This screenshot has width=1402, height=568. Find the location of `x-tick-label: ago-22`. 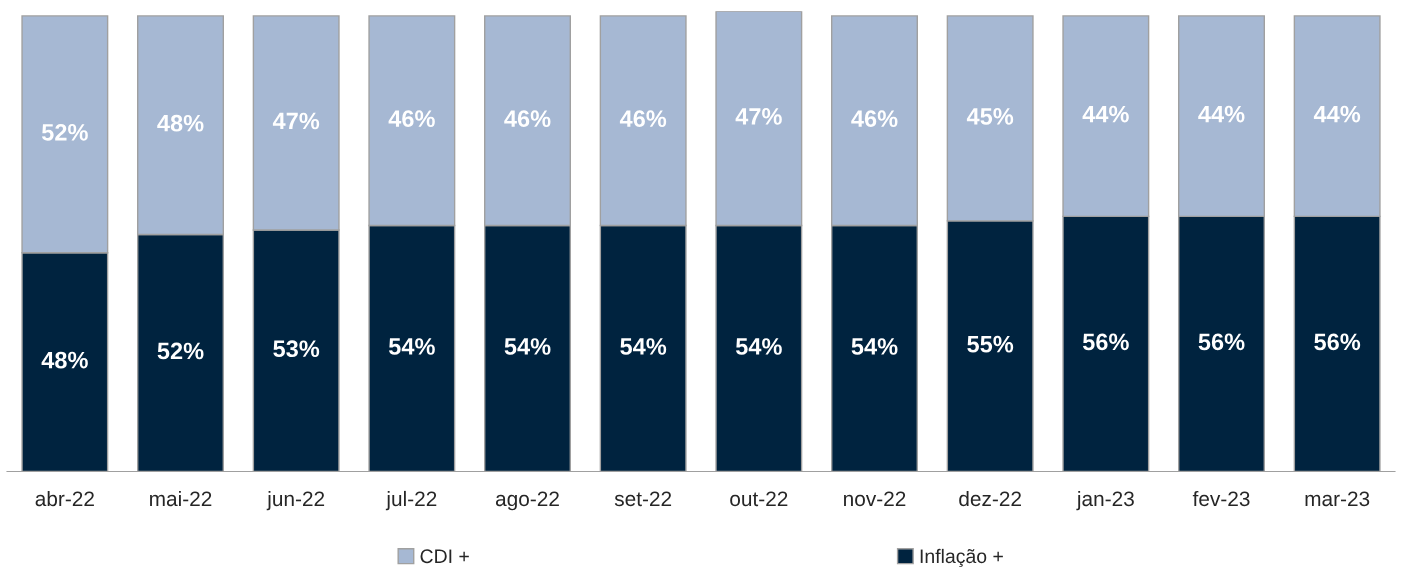

x-tick-label: ago-22 is located at coordinates (527, 501).